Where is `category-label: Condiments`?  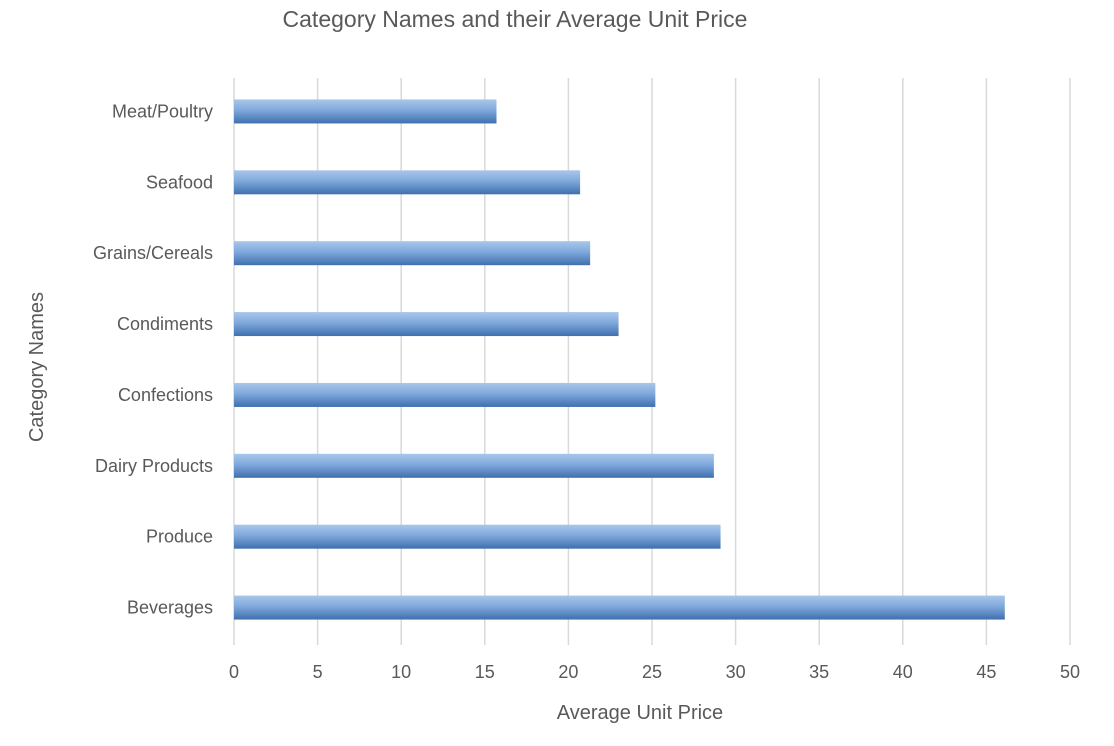
category-label: Condiments is located at coordinates (165, 324).